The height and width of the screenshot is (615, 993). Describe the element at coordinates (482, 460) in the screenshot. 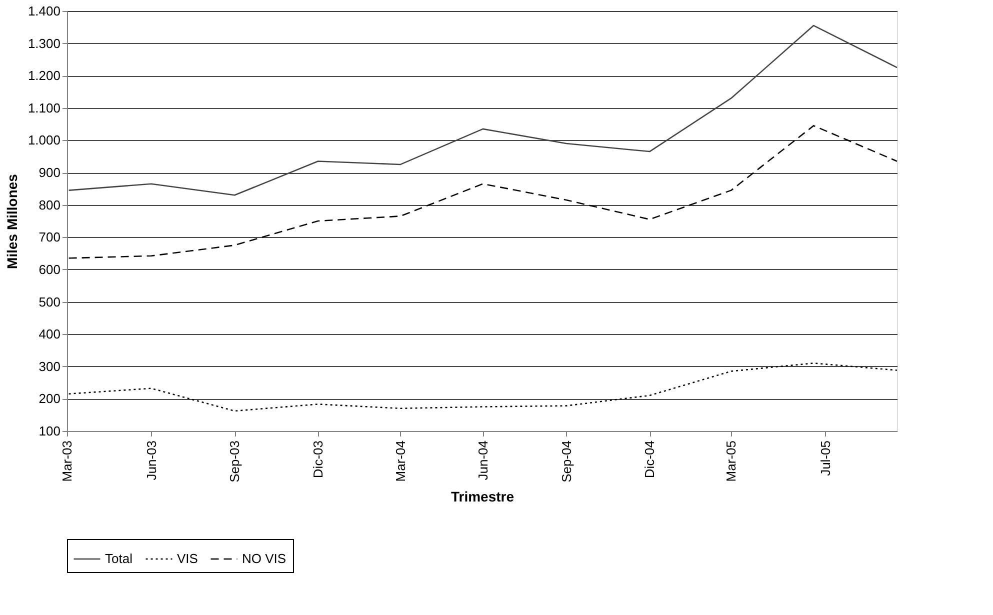

I see `x-tick-label: Jun-04` at that location.